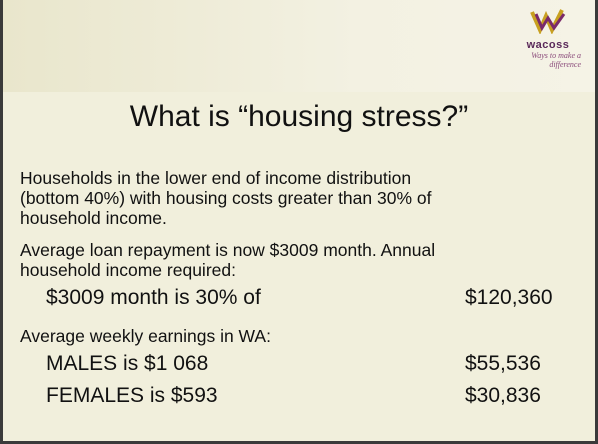 Image resolution: width=598 pixels, height=444 pixels. I want to click on slide-title: What is “housing stress?”, so click(299, 116).